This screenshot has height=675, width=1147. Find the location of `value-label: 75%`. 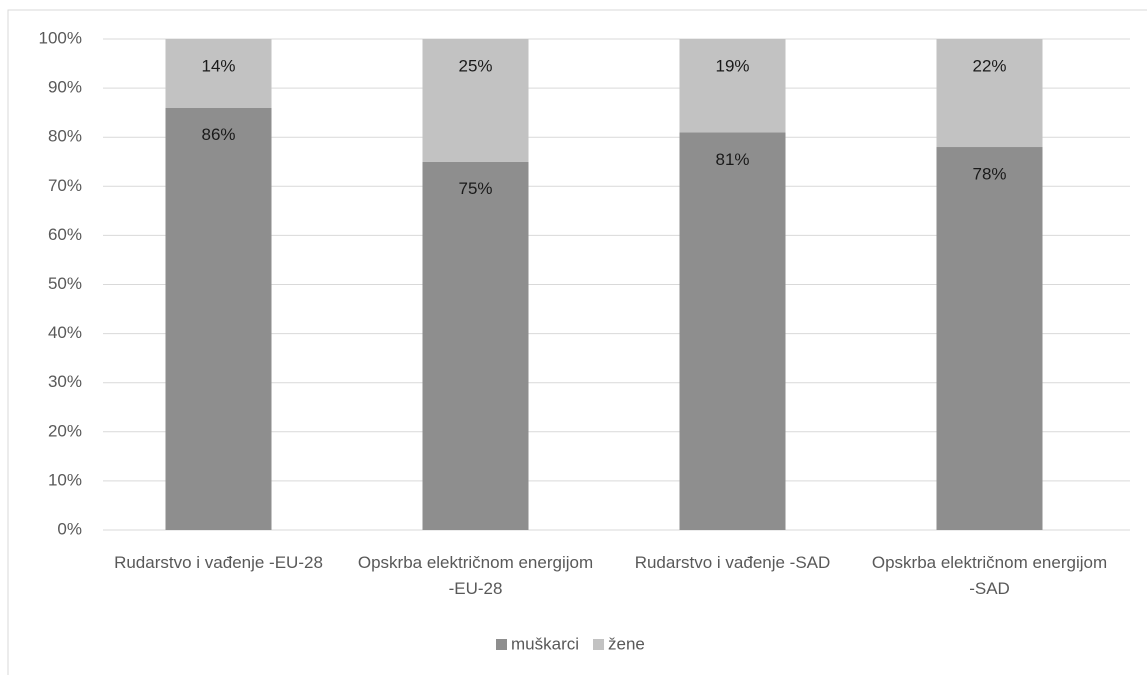

value-label: 75% is located at coordinates (475, 188).